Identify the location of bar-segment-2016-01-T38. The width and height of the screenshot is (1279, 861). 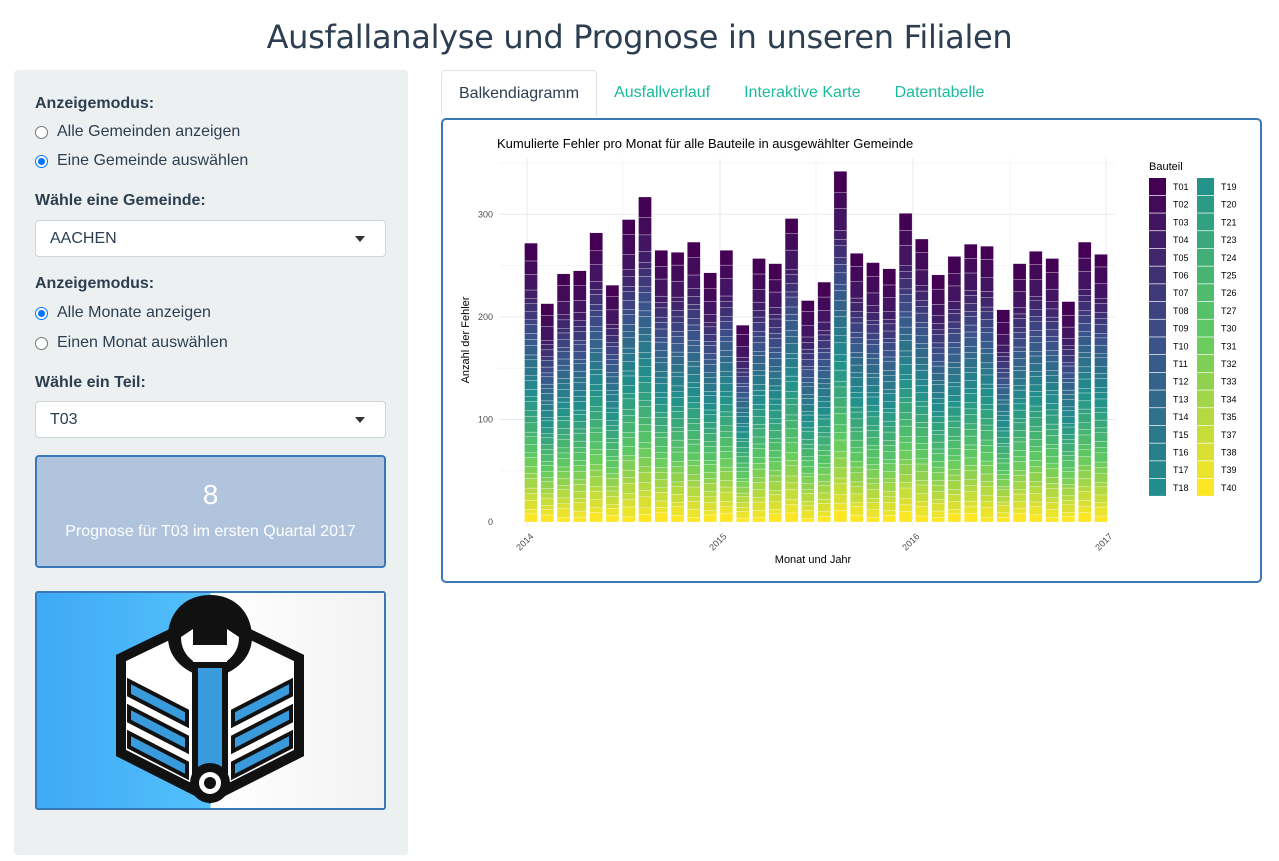
(922, 504).